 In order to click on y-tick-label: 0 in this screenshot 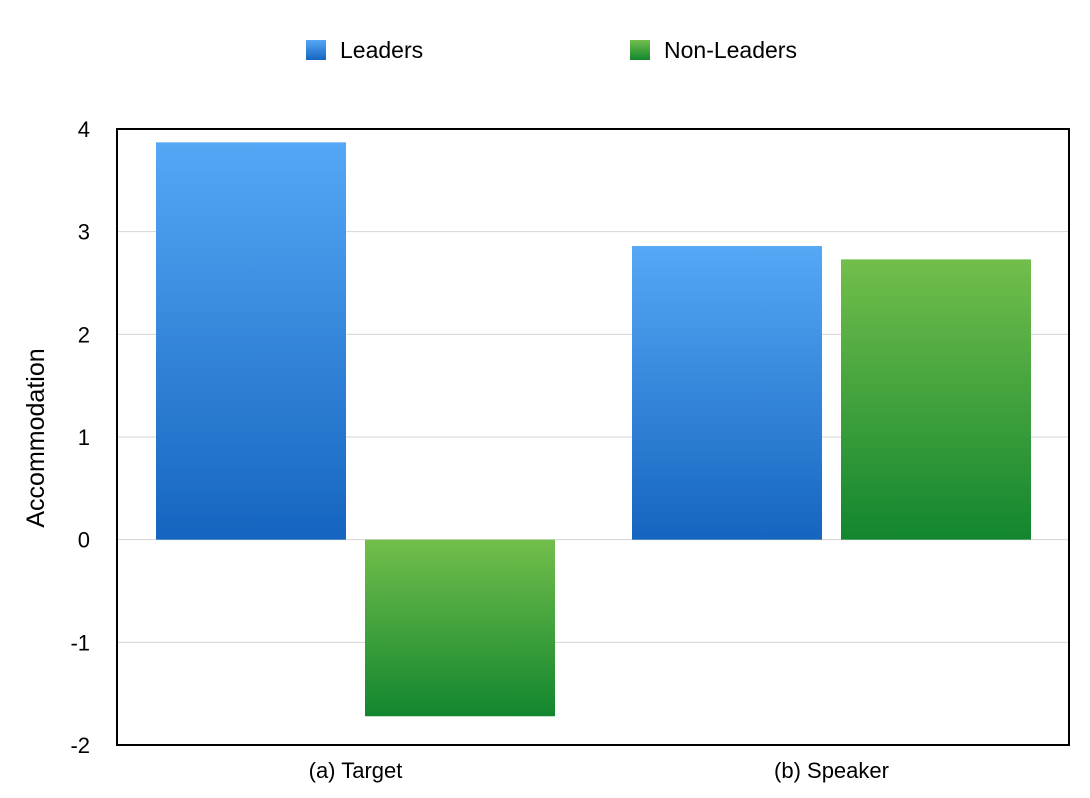, I will do `click(84, 540)`.